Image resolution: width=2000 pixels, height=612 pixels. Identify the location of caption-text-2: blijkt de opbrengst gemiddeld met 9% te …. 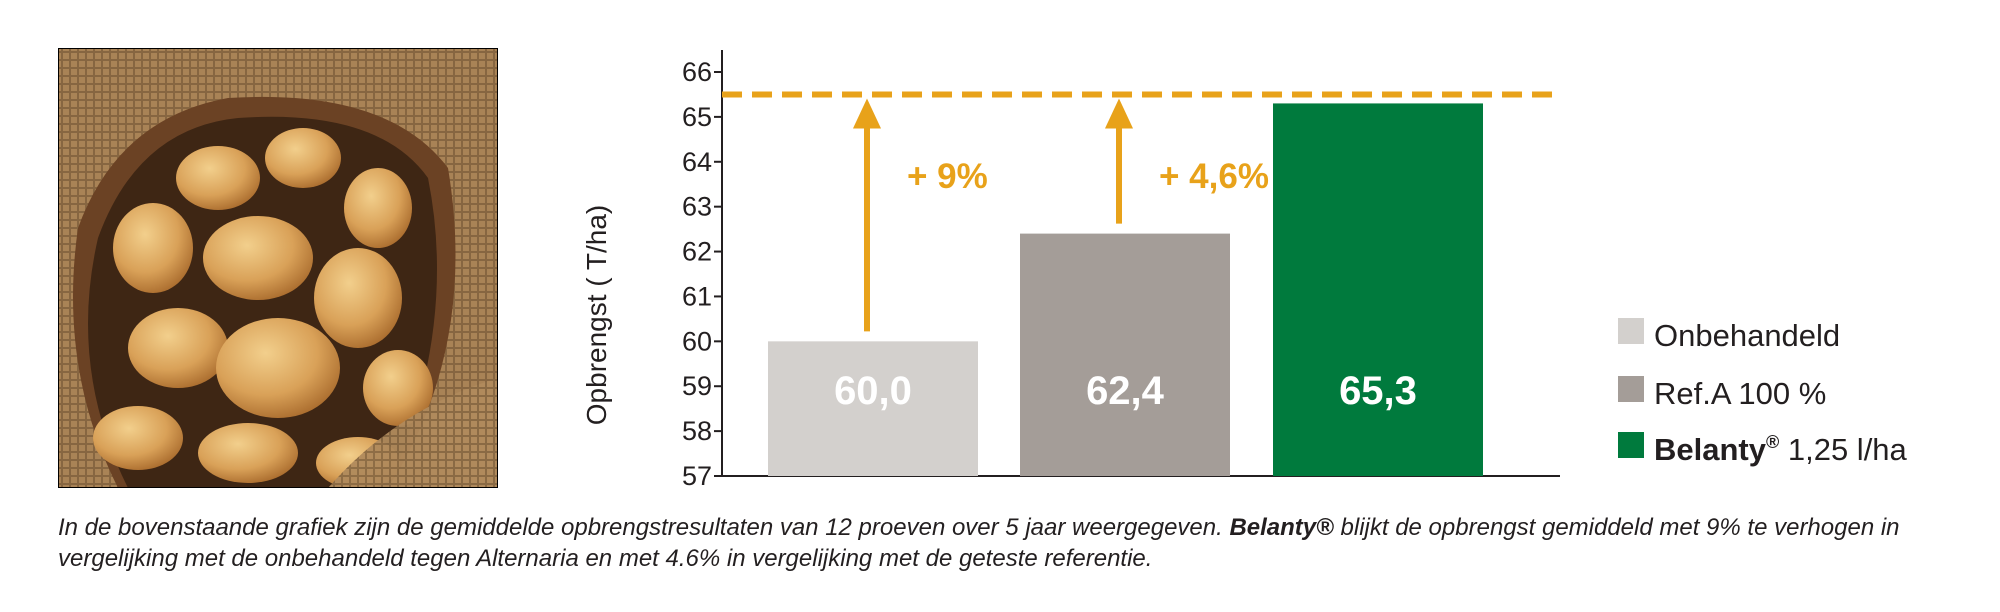
(979, 543).